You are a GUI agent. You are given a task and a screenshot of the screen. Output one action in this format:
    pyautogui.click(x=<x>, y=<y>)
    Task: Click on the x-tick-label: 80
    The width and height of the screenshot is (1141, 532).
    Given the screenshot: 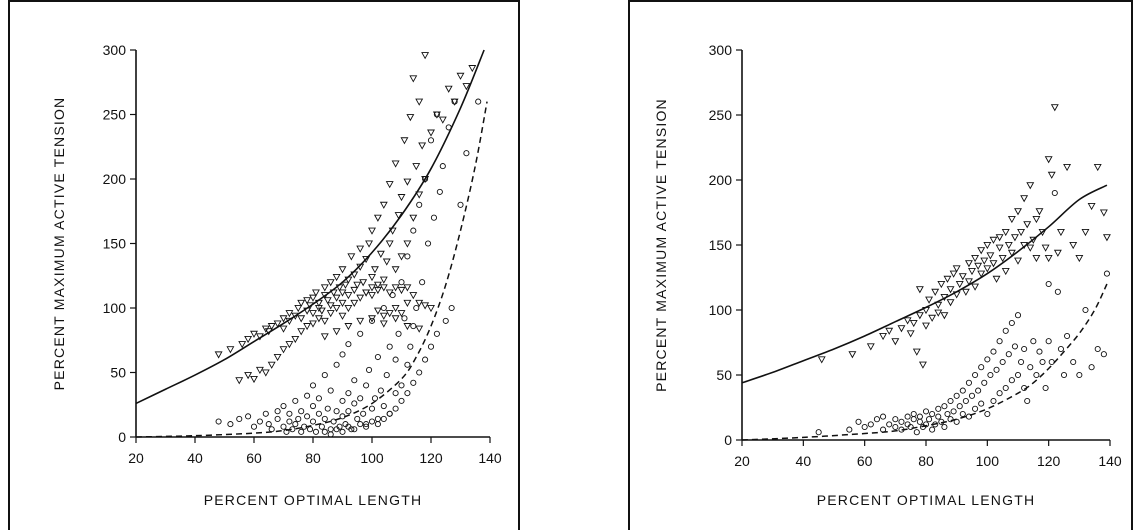 What is the action you would take?
    pyautogui.click(x=313, y=458)
    